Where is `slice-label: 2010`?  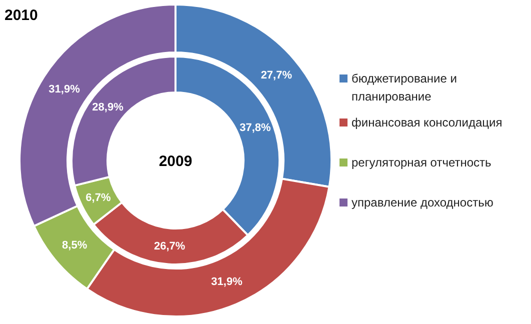
slice-label: 2010 is located at coordinates (21, 15).